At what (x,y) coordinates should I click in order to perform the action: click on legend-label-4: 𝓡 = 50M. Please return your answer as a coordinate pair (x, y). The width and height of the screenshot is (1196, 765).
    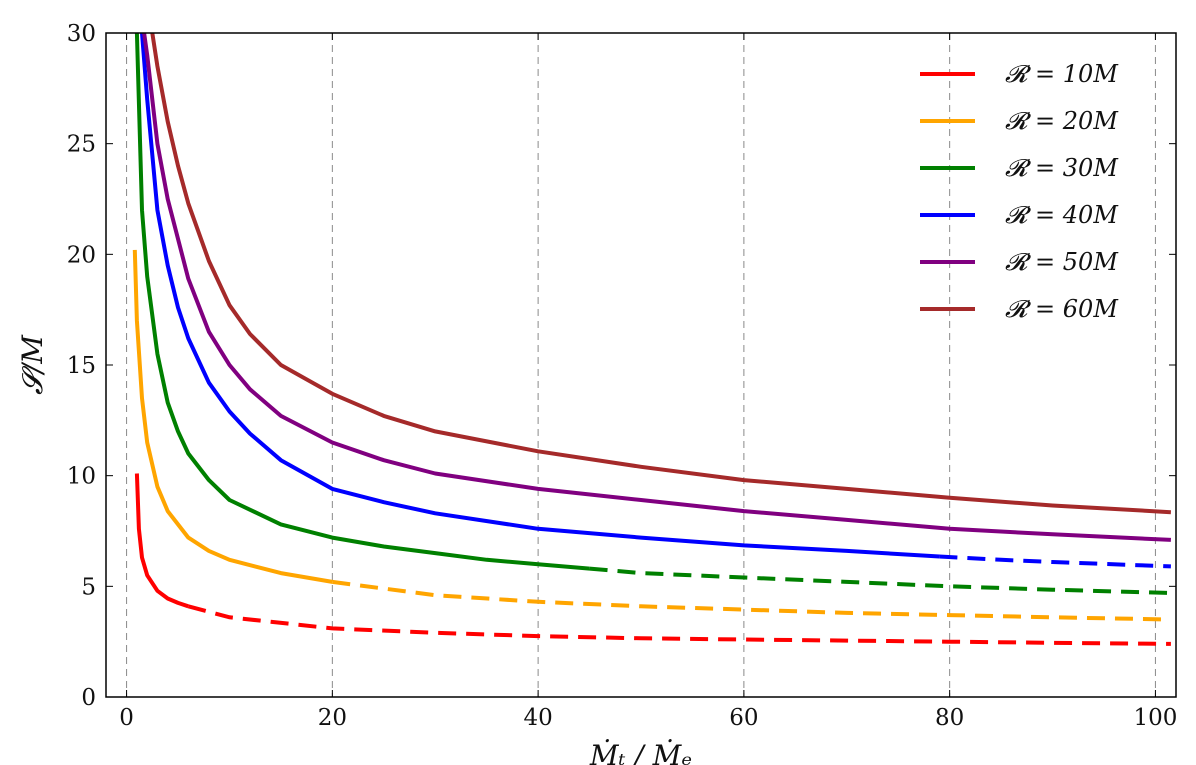
    Looking at the image, I should click on (1062, 262).